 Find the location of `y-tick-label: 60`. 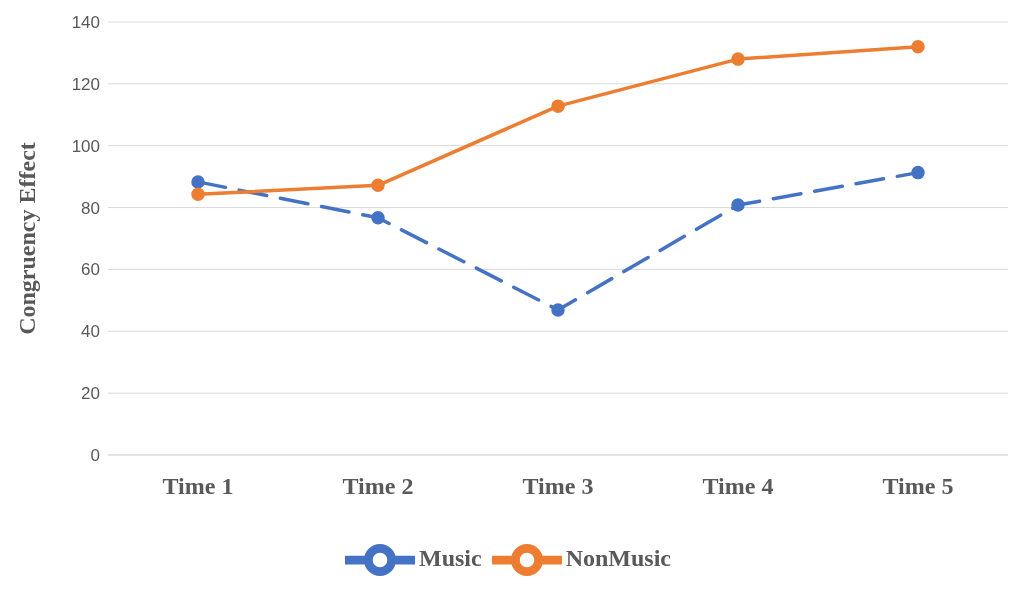

y-tick-label: 60 is located at coordinates (90, 270).